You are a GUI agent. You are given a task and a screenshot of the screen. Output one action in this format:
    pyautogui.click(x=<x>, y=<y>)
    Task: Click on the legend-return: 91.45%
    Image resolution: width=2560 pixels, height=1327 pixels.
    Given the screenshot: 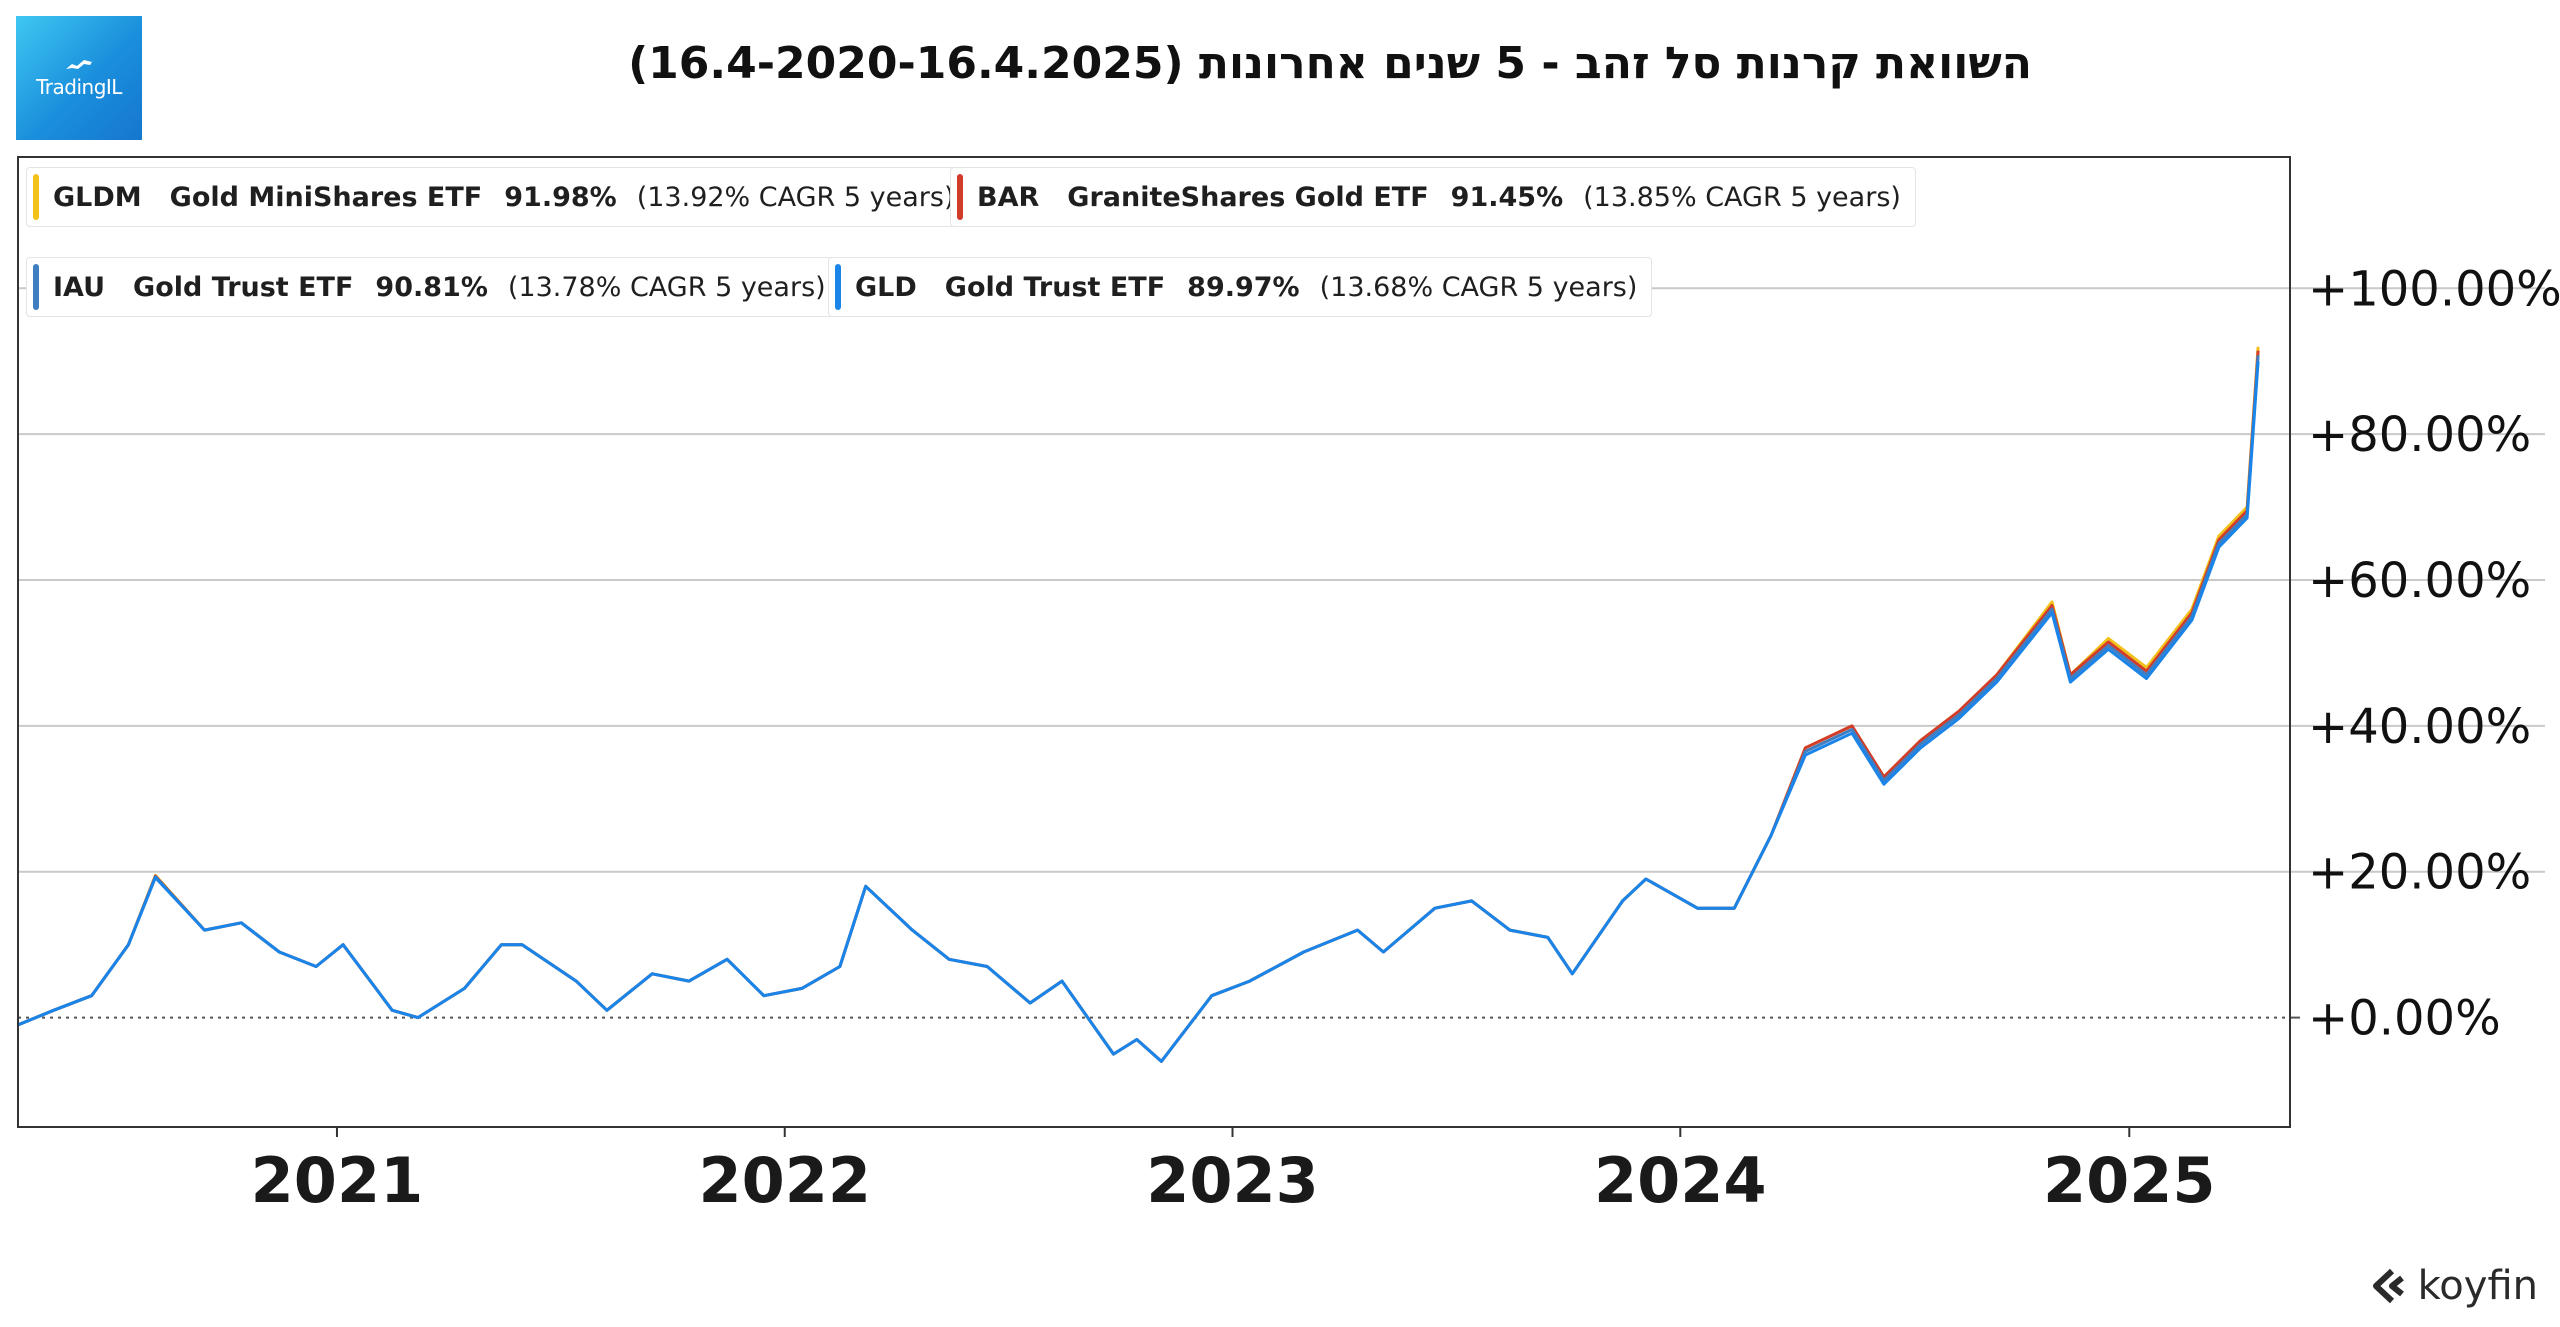 What is the action you would take?
    pyautogui.click(x=1507, y=197)
    